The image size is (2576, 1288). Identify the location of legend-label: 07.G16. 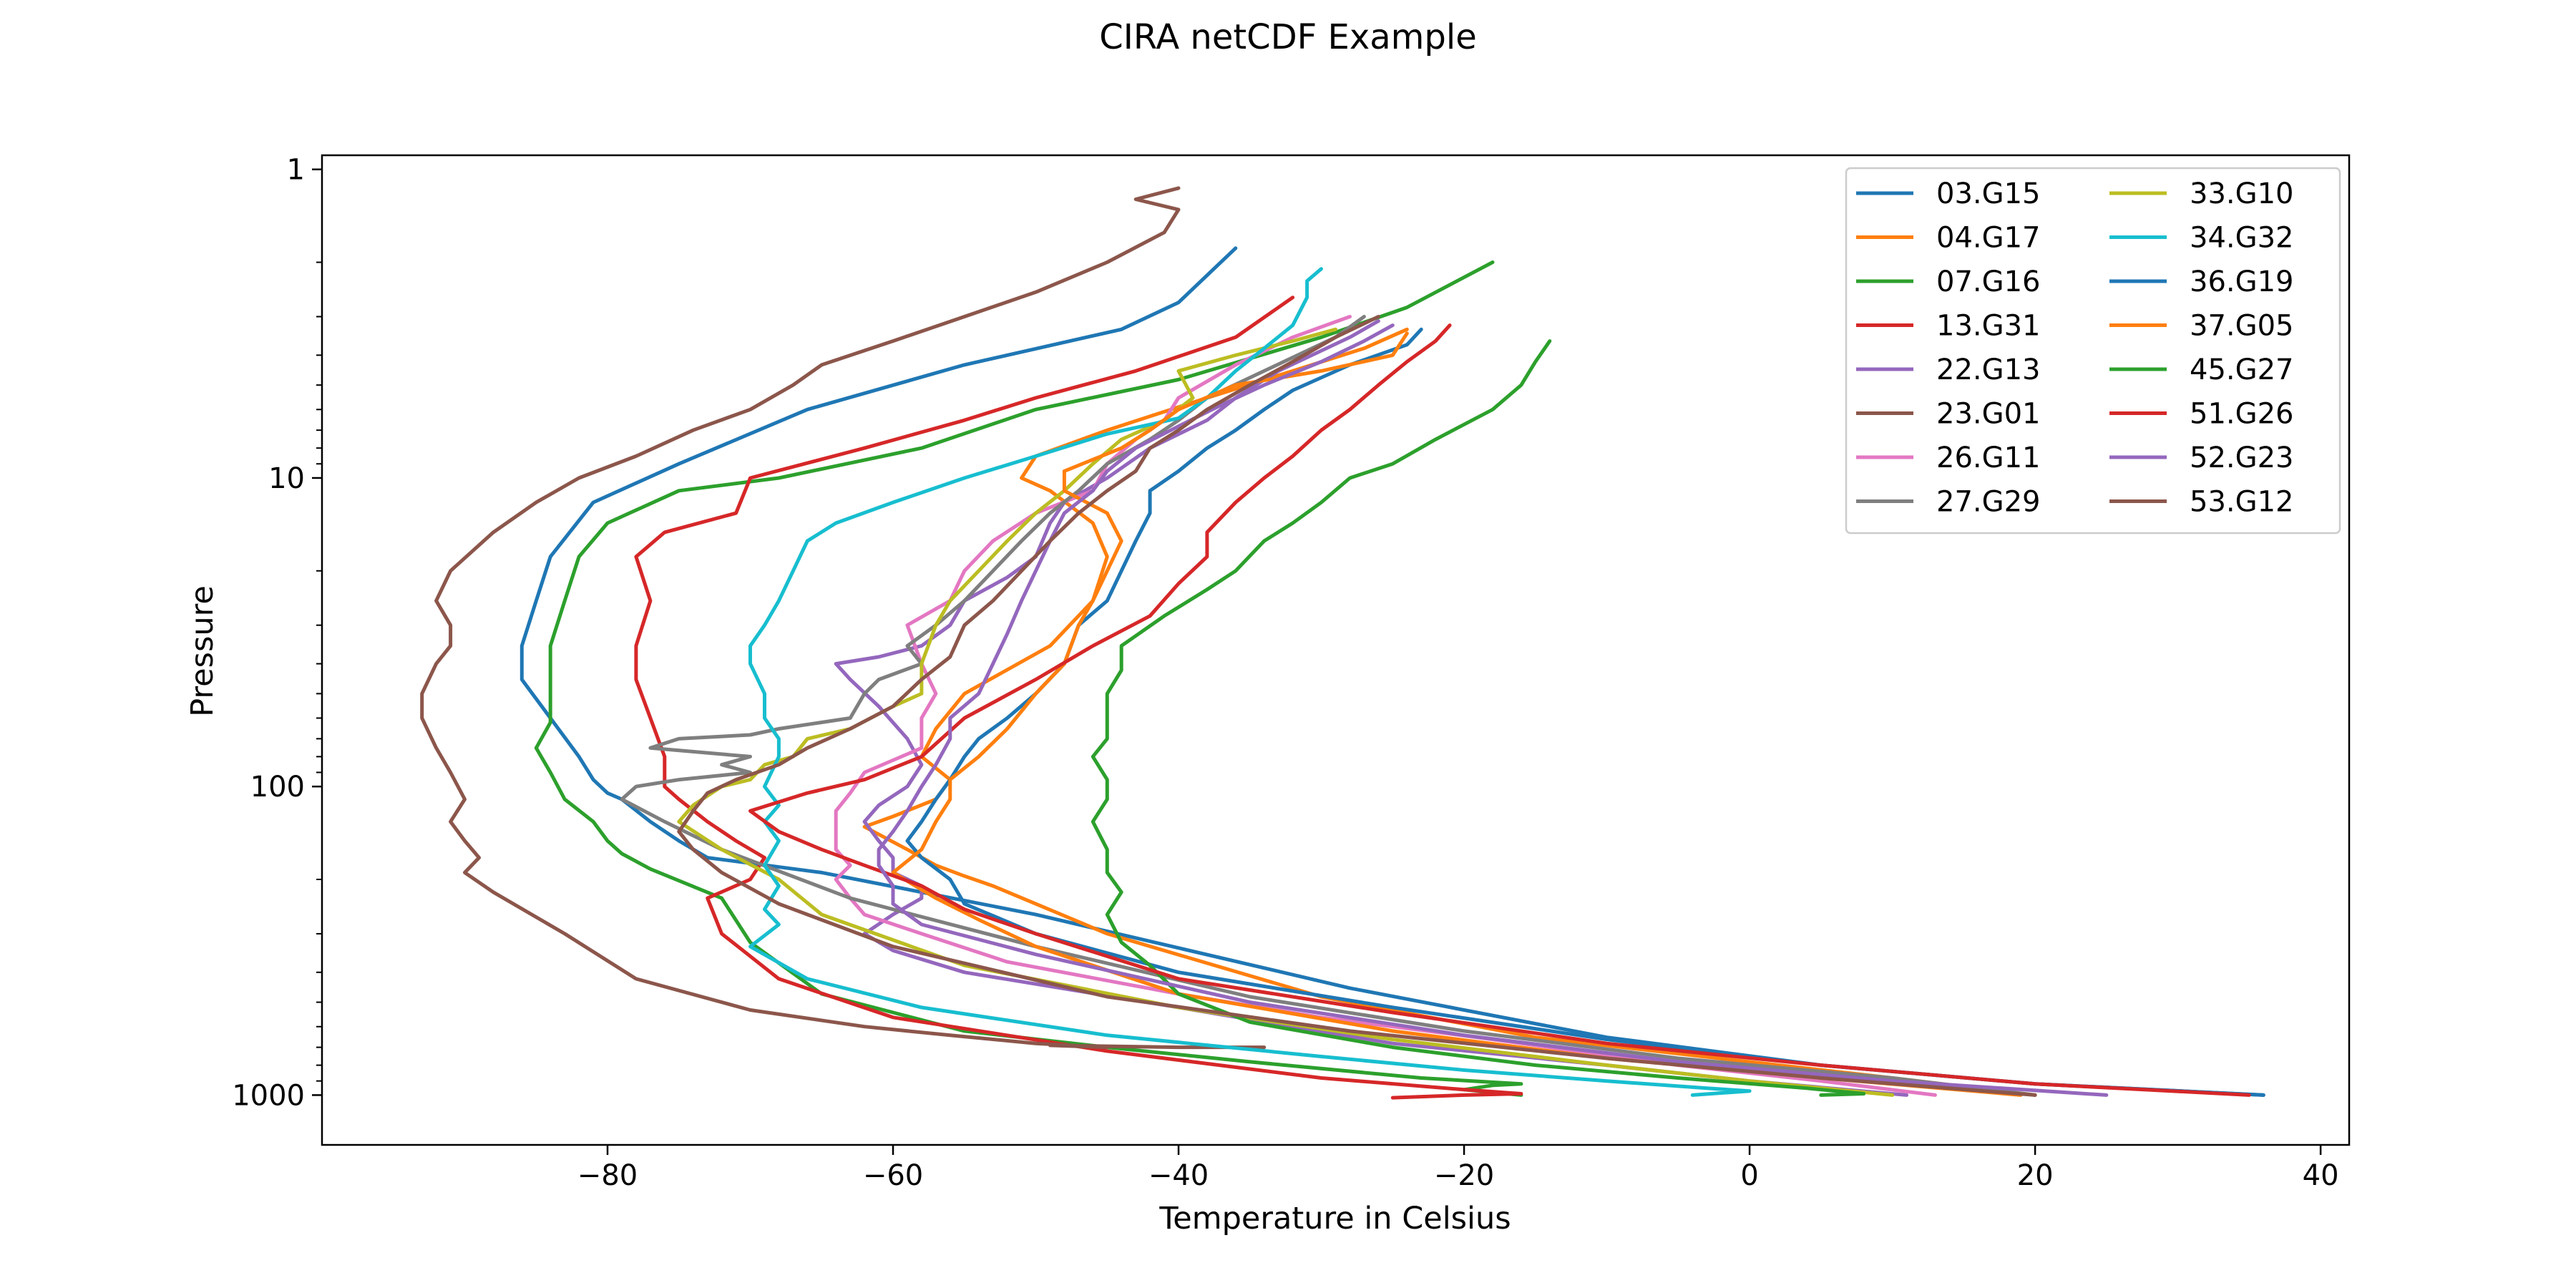
(1988, 281).